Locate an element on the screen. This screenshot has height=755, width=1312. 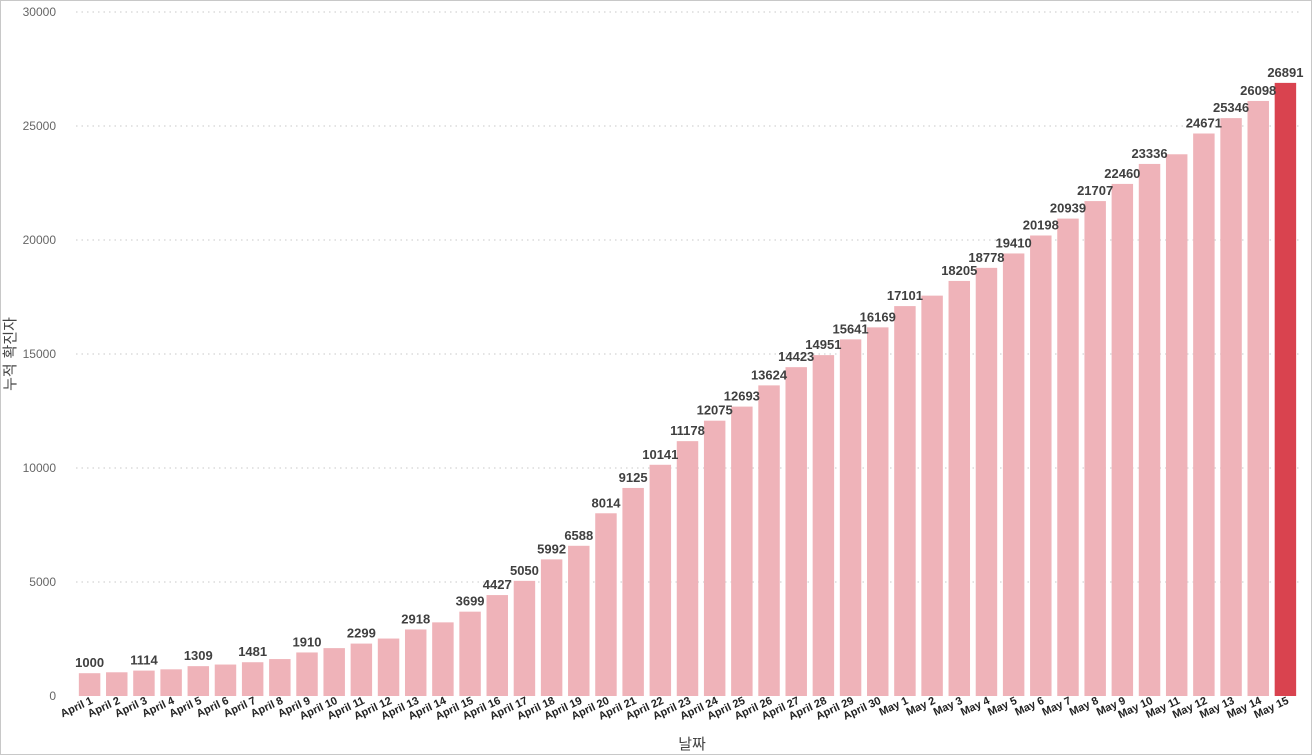
data-label: 19410 is located at coordinates (1014, 242).